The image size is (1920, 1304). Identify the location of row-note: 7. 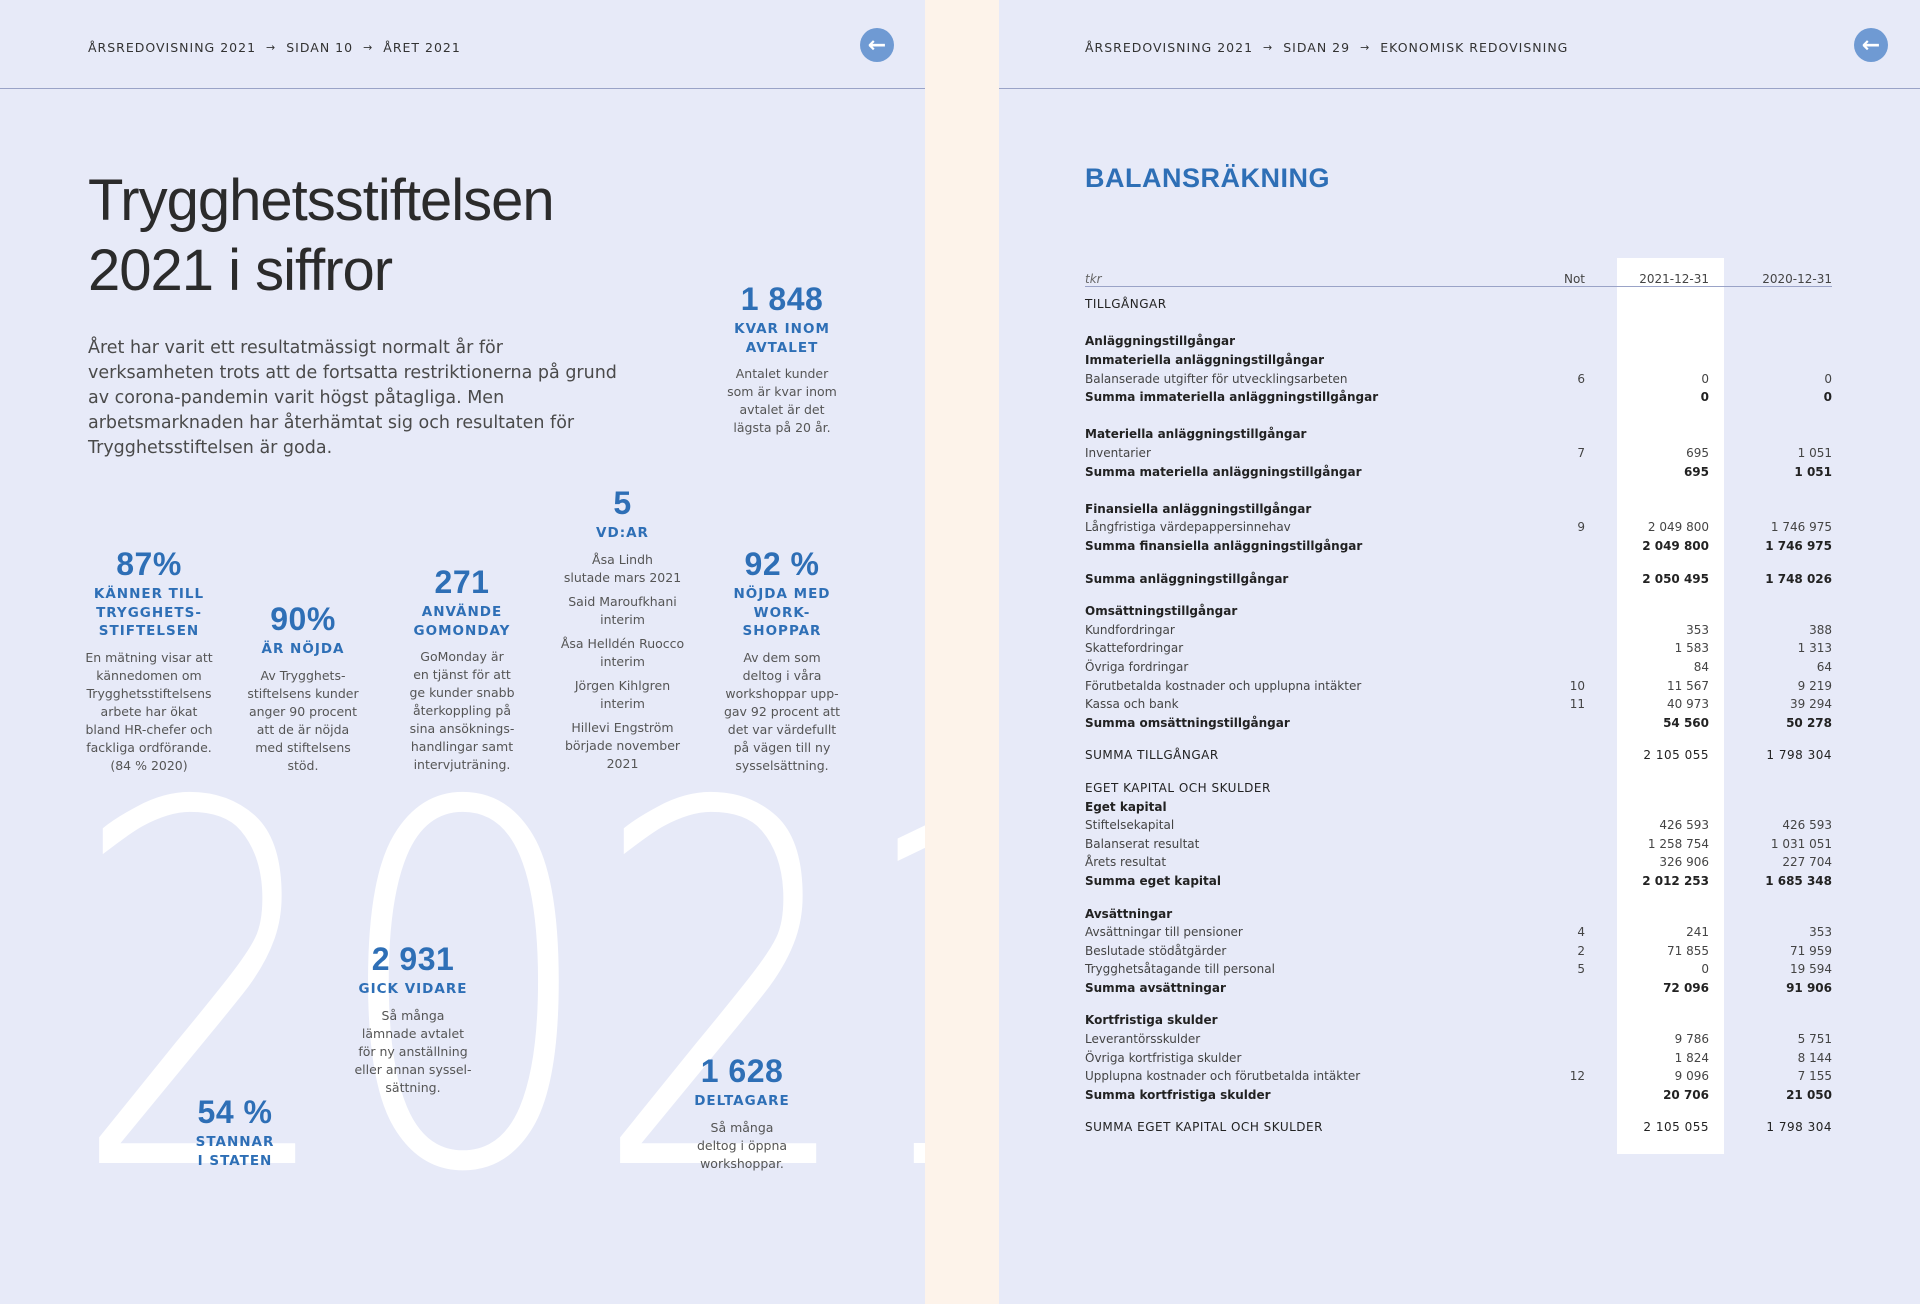
(1581, 453).